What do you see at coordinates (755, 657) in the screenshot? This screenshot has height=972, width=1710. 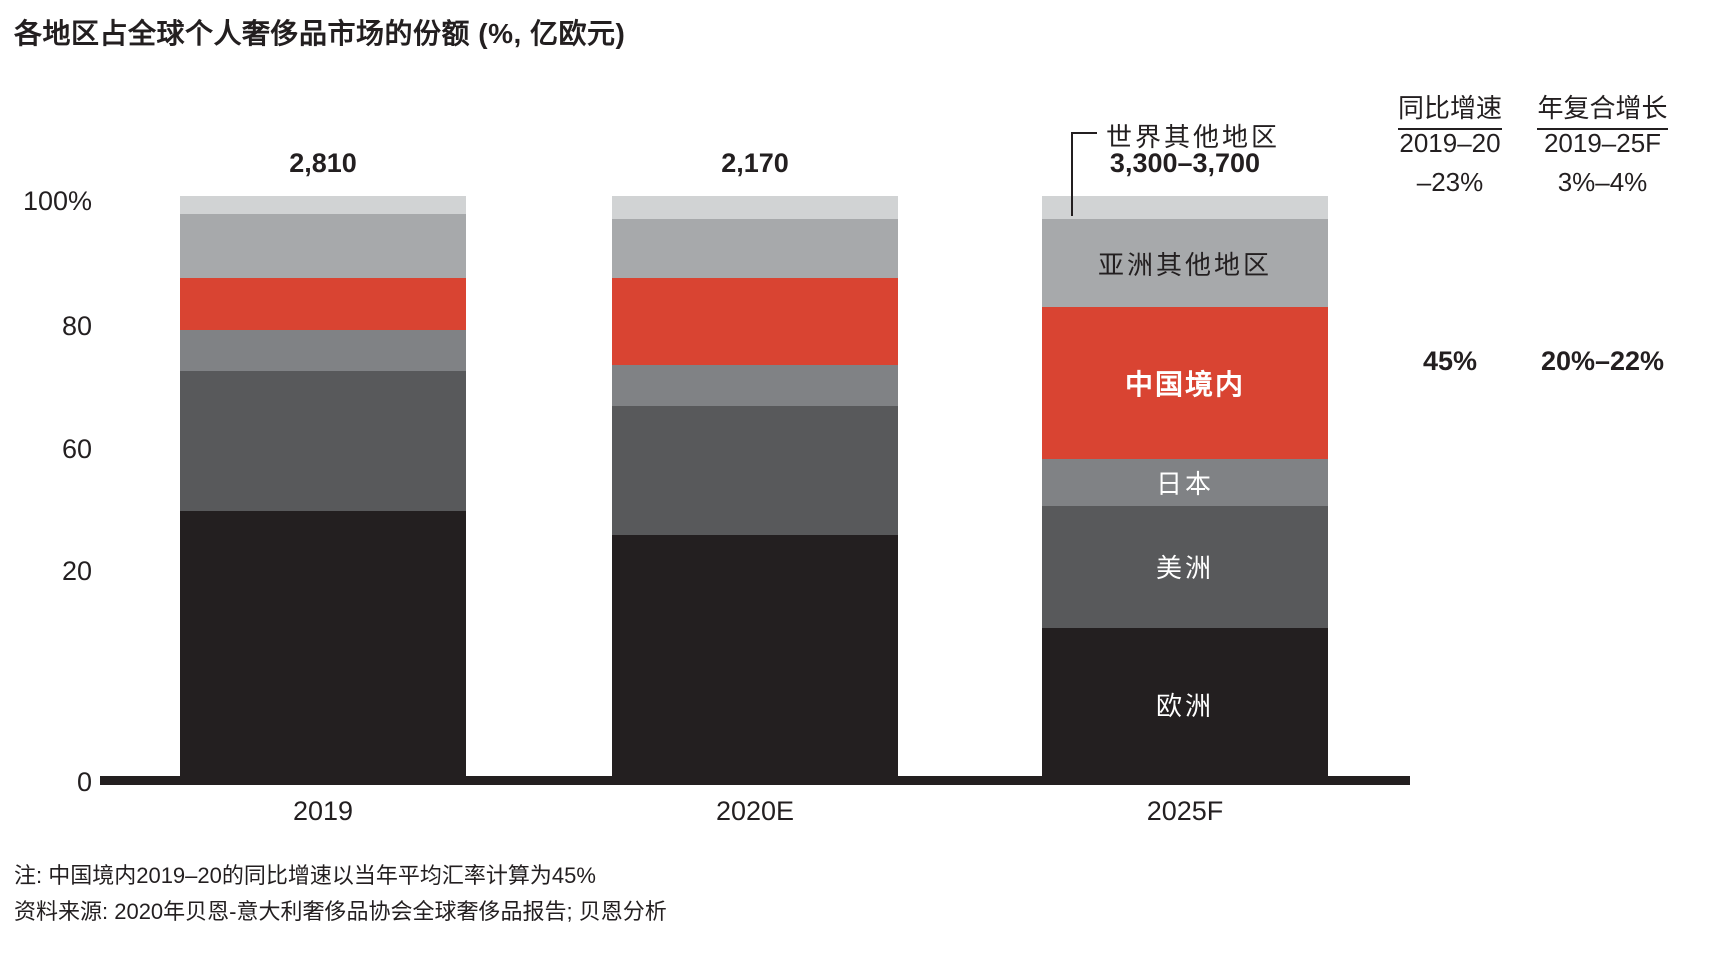 I see `bar-segment-2020E-欧洲` at bounding box center [755, 657].